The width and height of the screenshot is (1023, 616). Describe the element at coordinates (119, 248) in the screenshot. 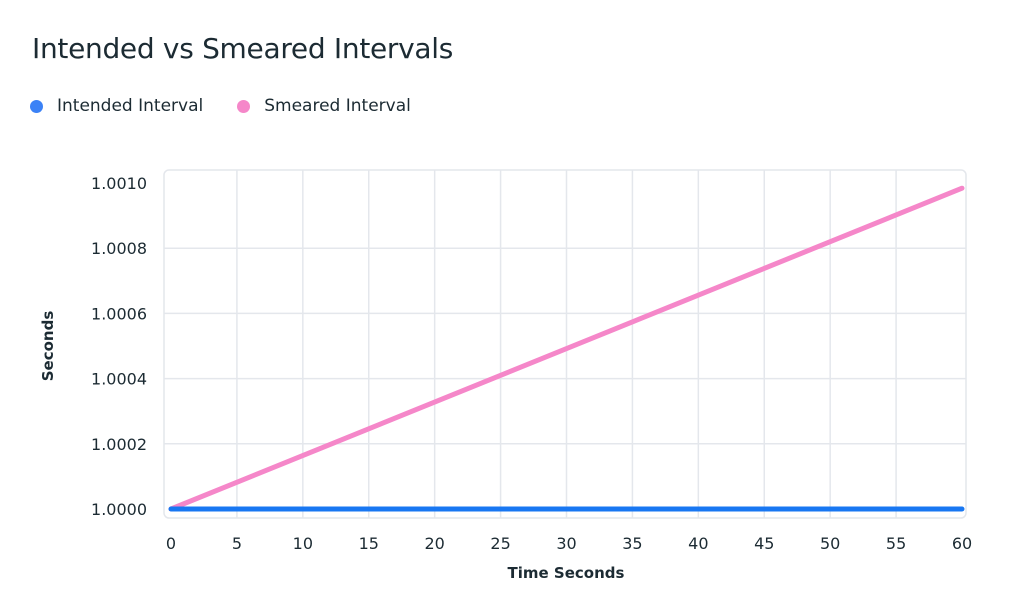

I see `y-tick-label: 1.0008` at that location.